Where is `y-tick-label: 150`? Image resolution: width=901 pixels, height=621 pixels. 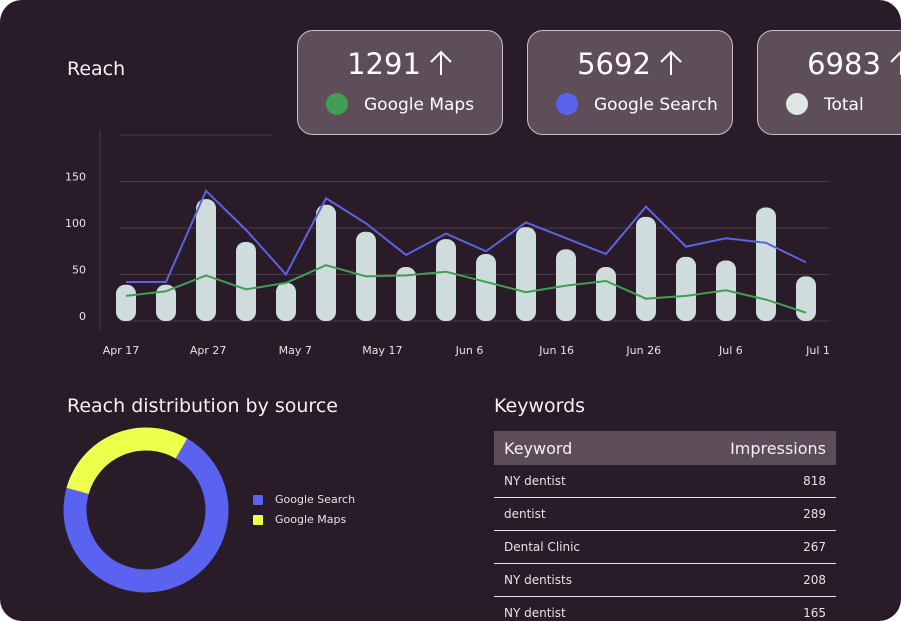
y-tick-label: 150 is located at coordinates (75, 177).